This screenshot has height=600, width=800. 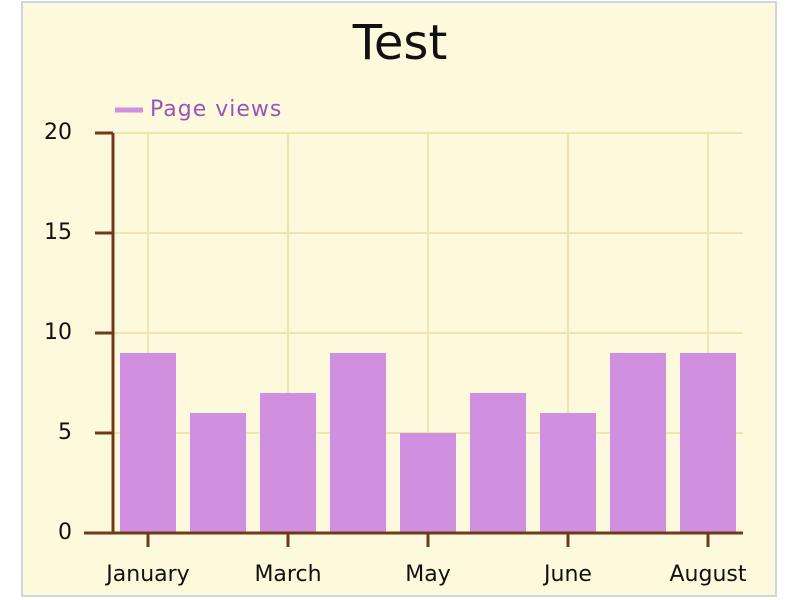 I want to click on x-tick-label: March, so click(x=287, y=574).